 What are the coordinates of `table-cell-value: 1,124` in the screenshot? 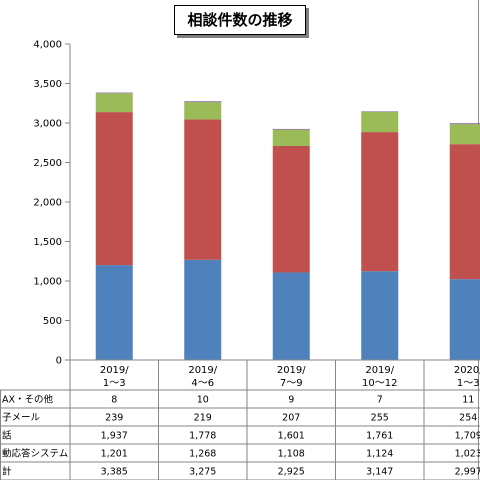 It's located at (379, 454).